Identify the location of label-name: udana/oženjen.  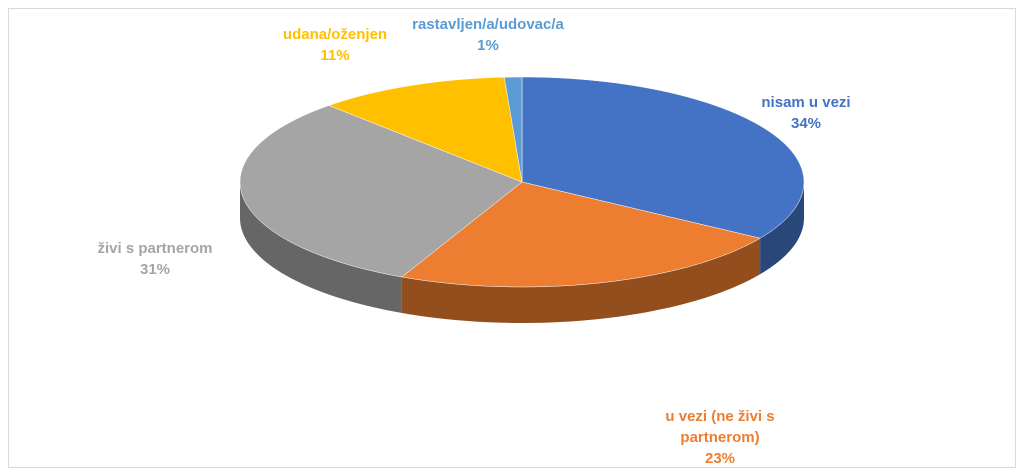
(335, 34).